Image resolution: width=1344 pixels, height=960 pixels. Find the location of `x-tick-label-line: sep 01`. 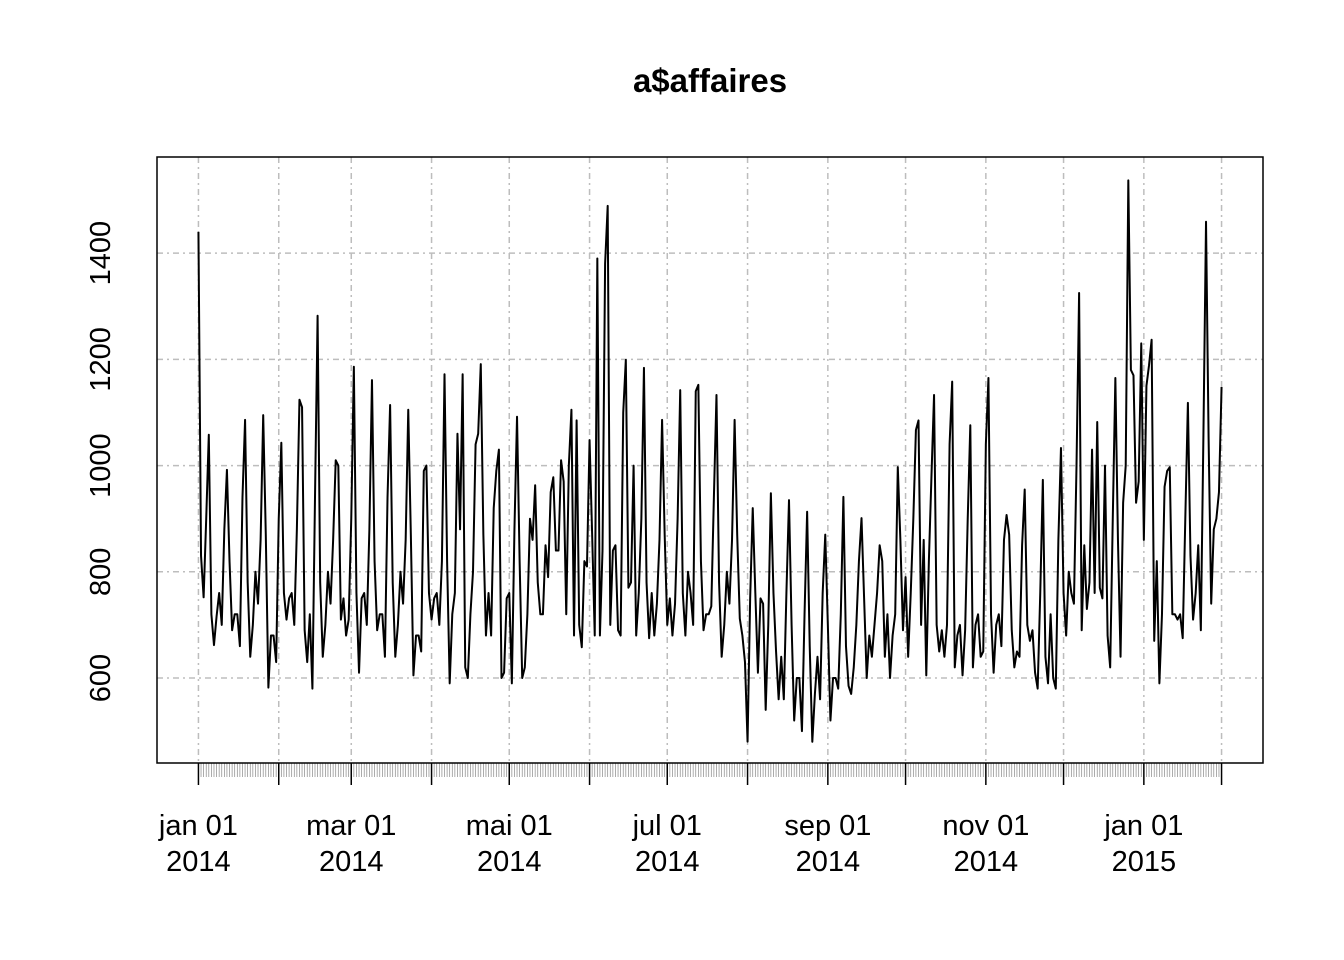

x-tick-label-line: sep 01 is located at coordinates (827, 826).